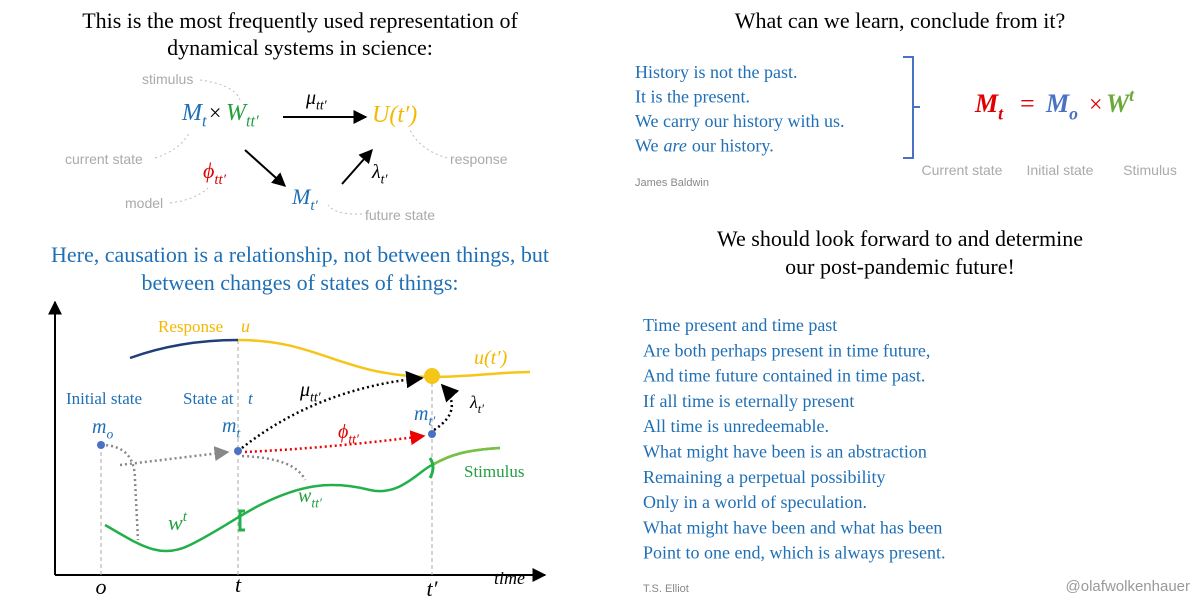  I want to click on poem-line: What might have been is an abstraction, so click(785, 452).